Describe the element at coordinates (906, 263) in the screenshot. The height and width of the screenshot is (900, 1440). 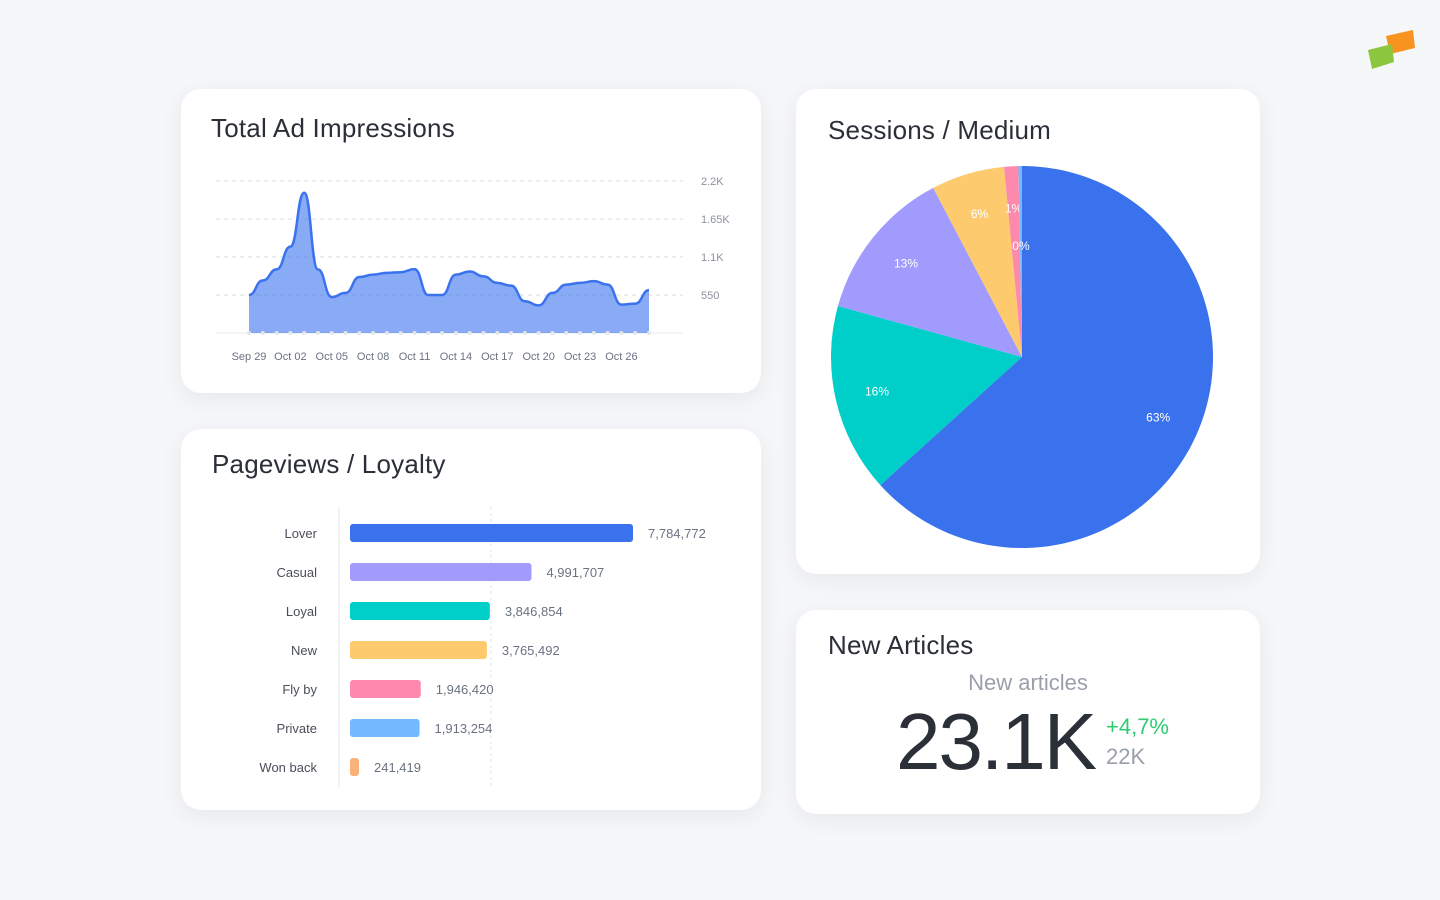
I see `slice-label: 13%` at that location.